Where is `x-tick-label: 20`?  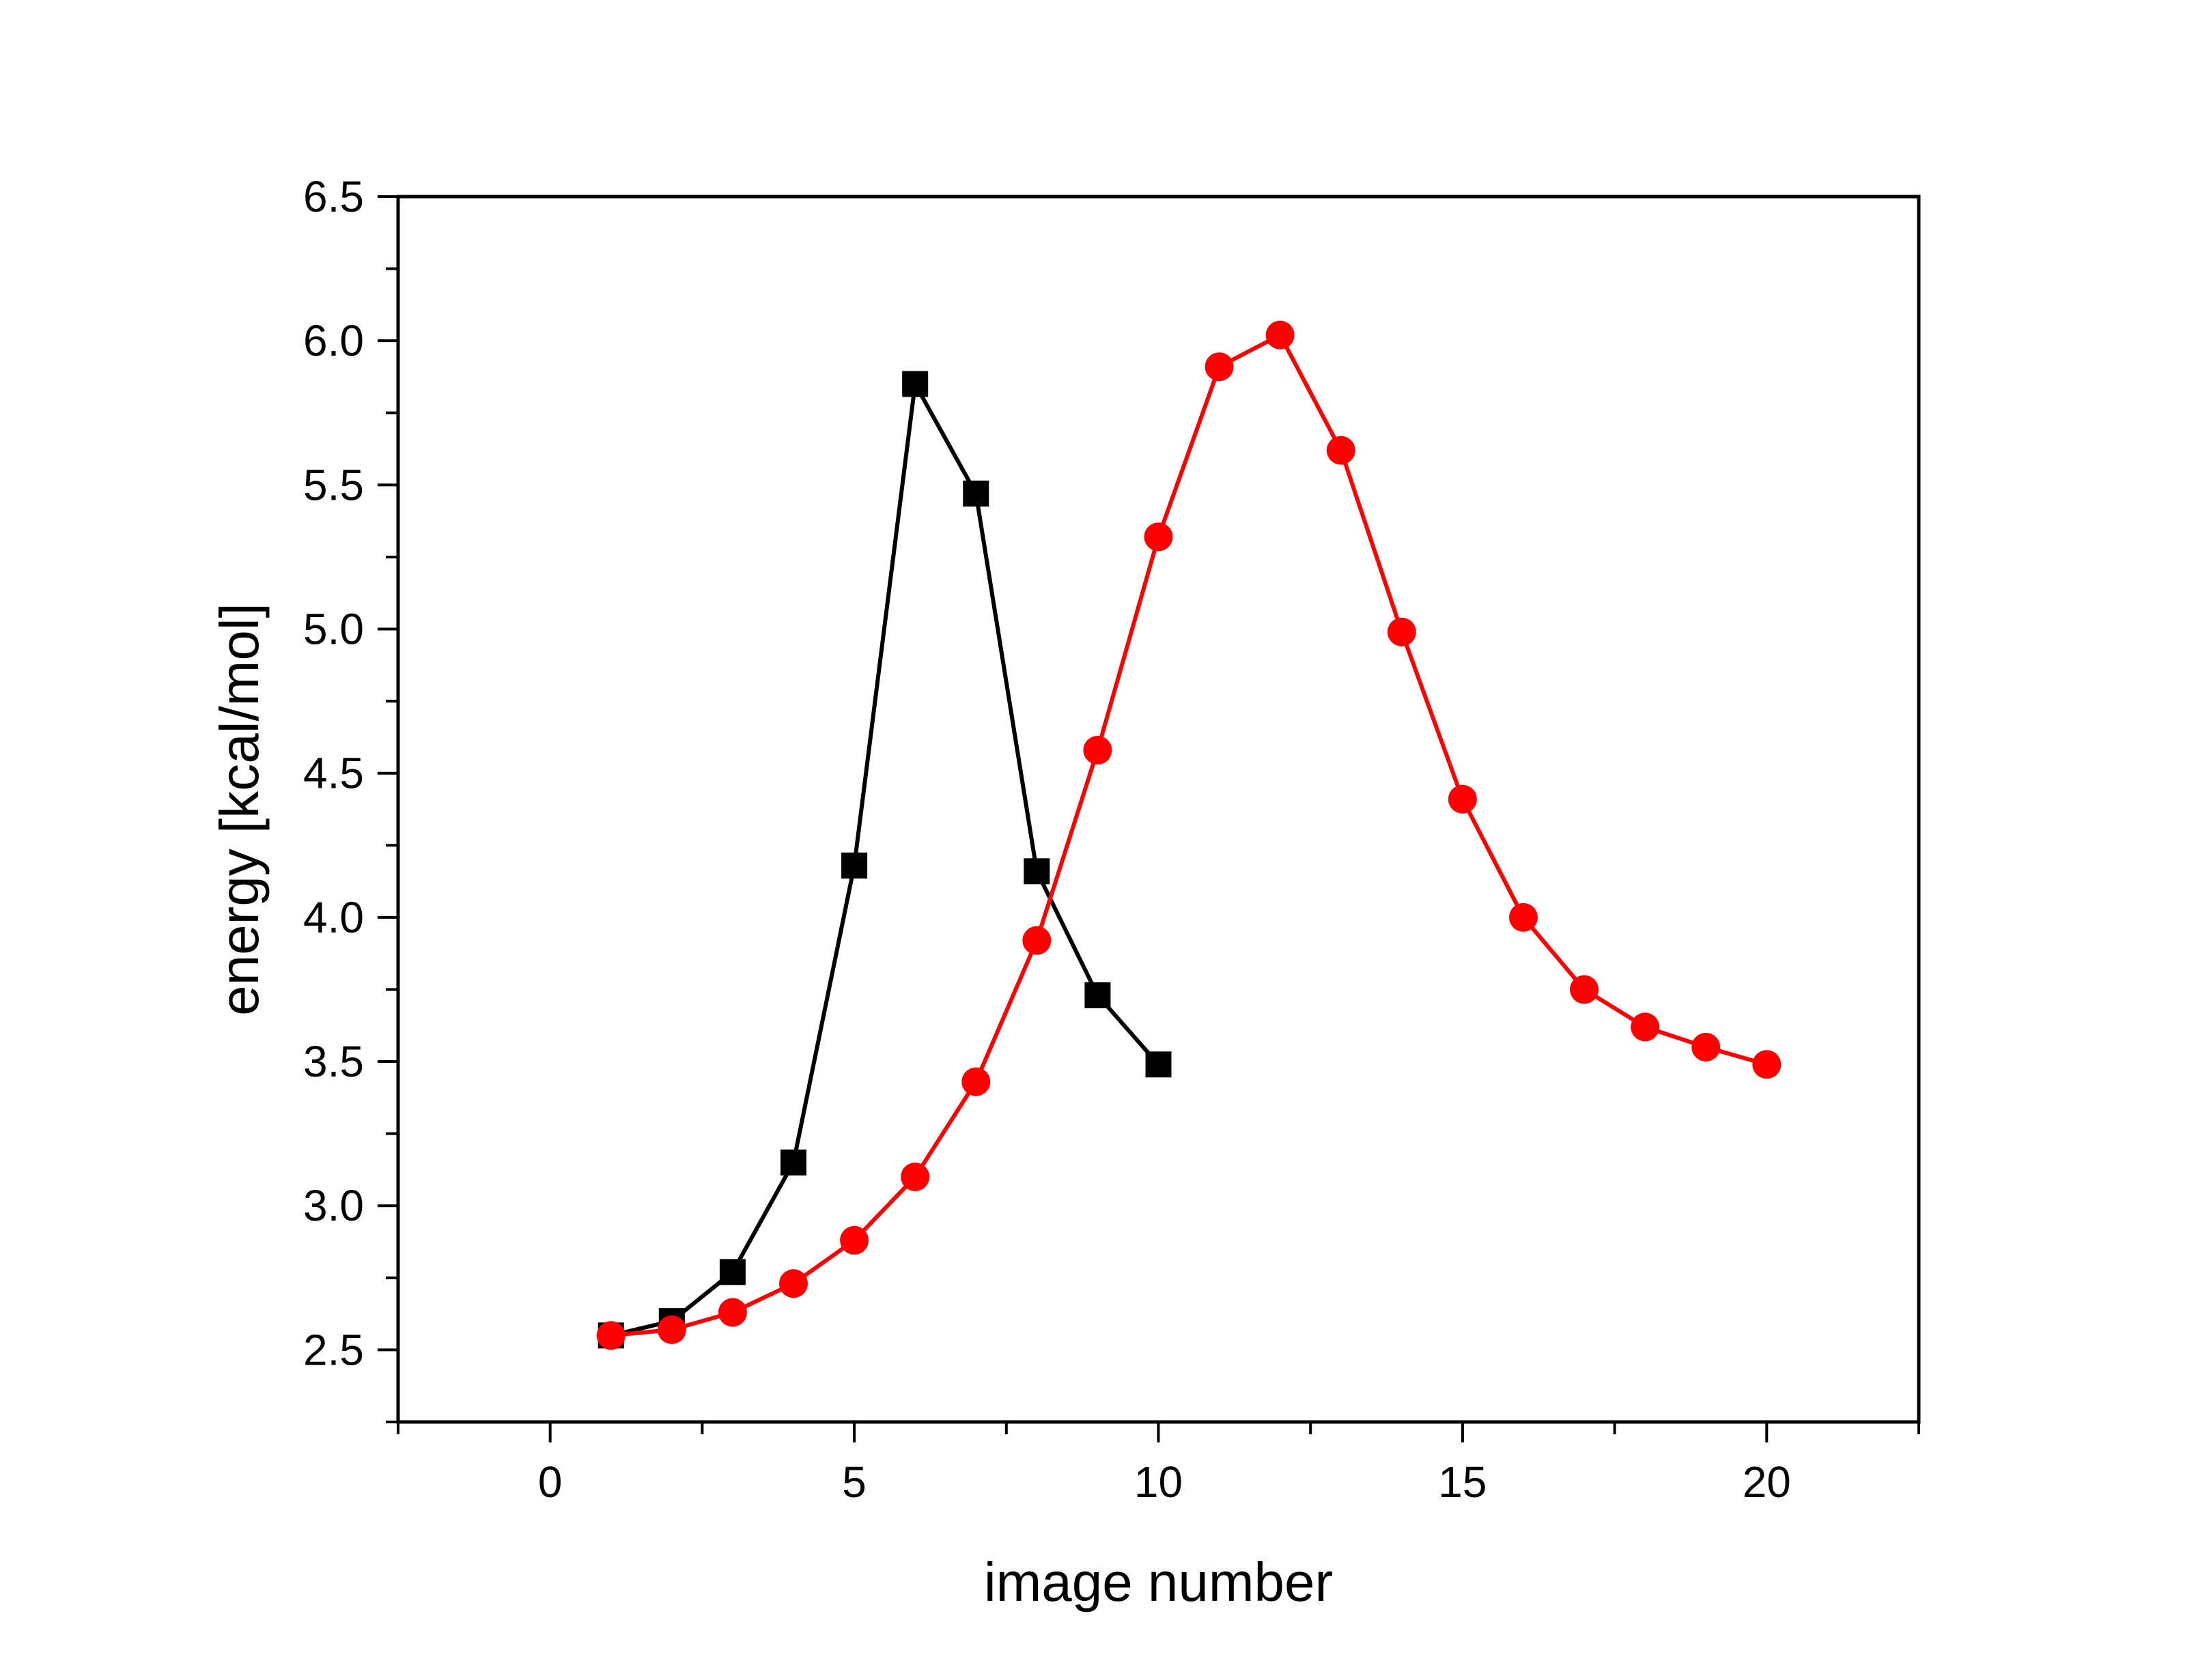 x-tick-label: 20 is located at coordinates (1767, 1482).